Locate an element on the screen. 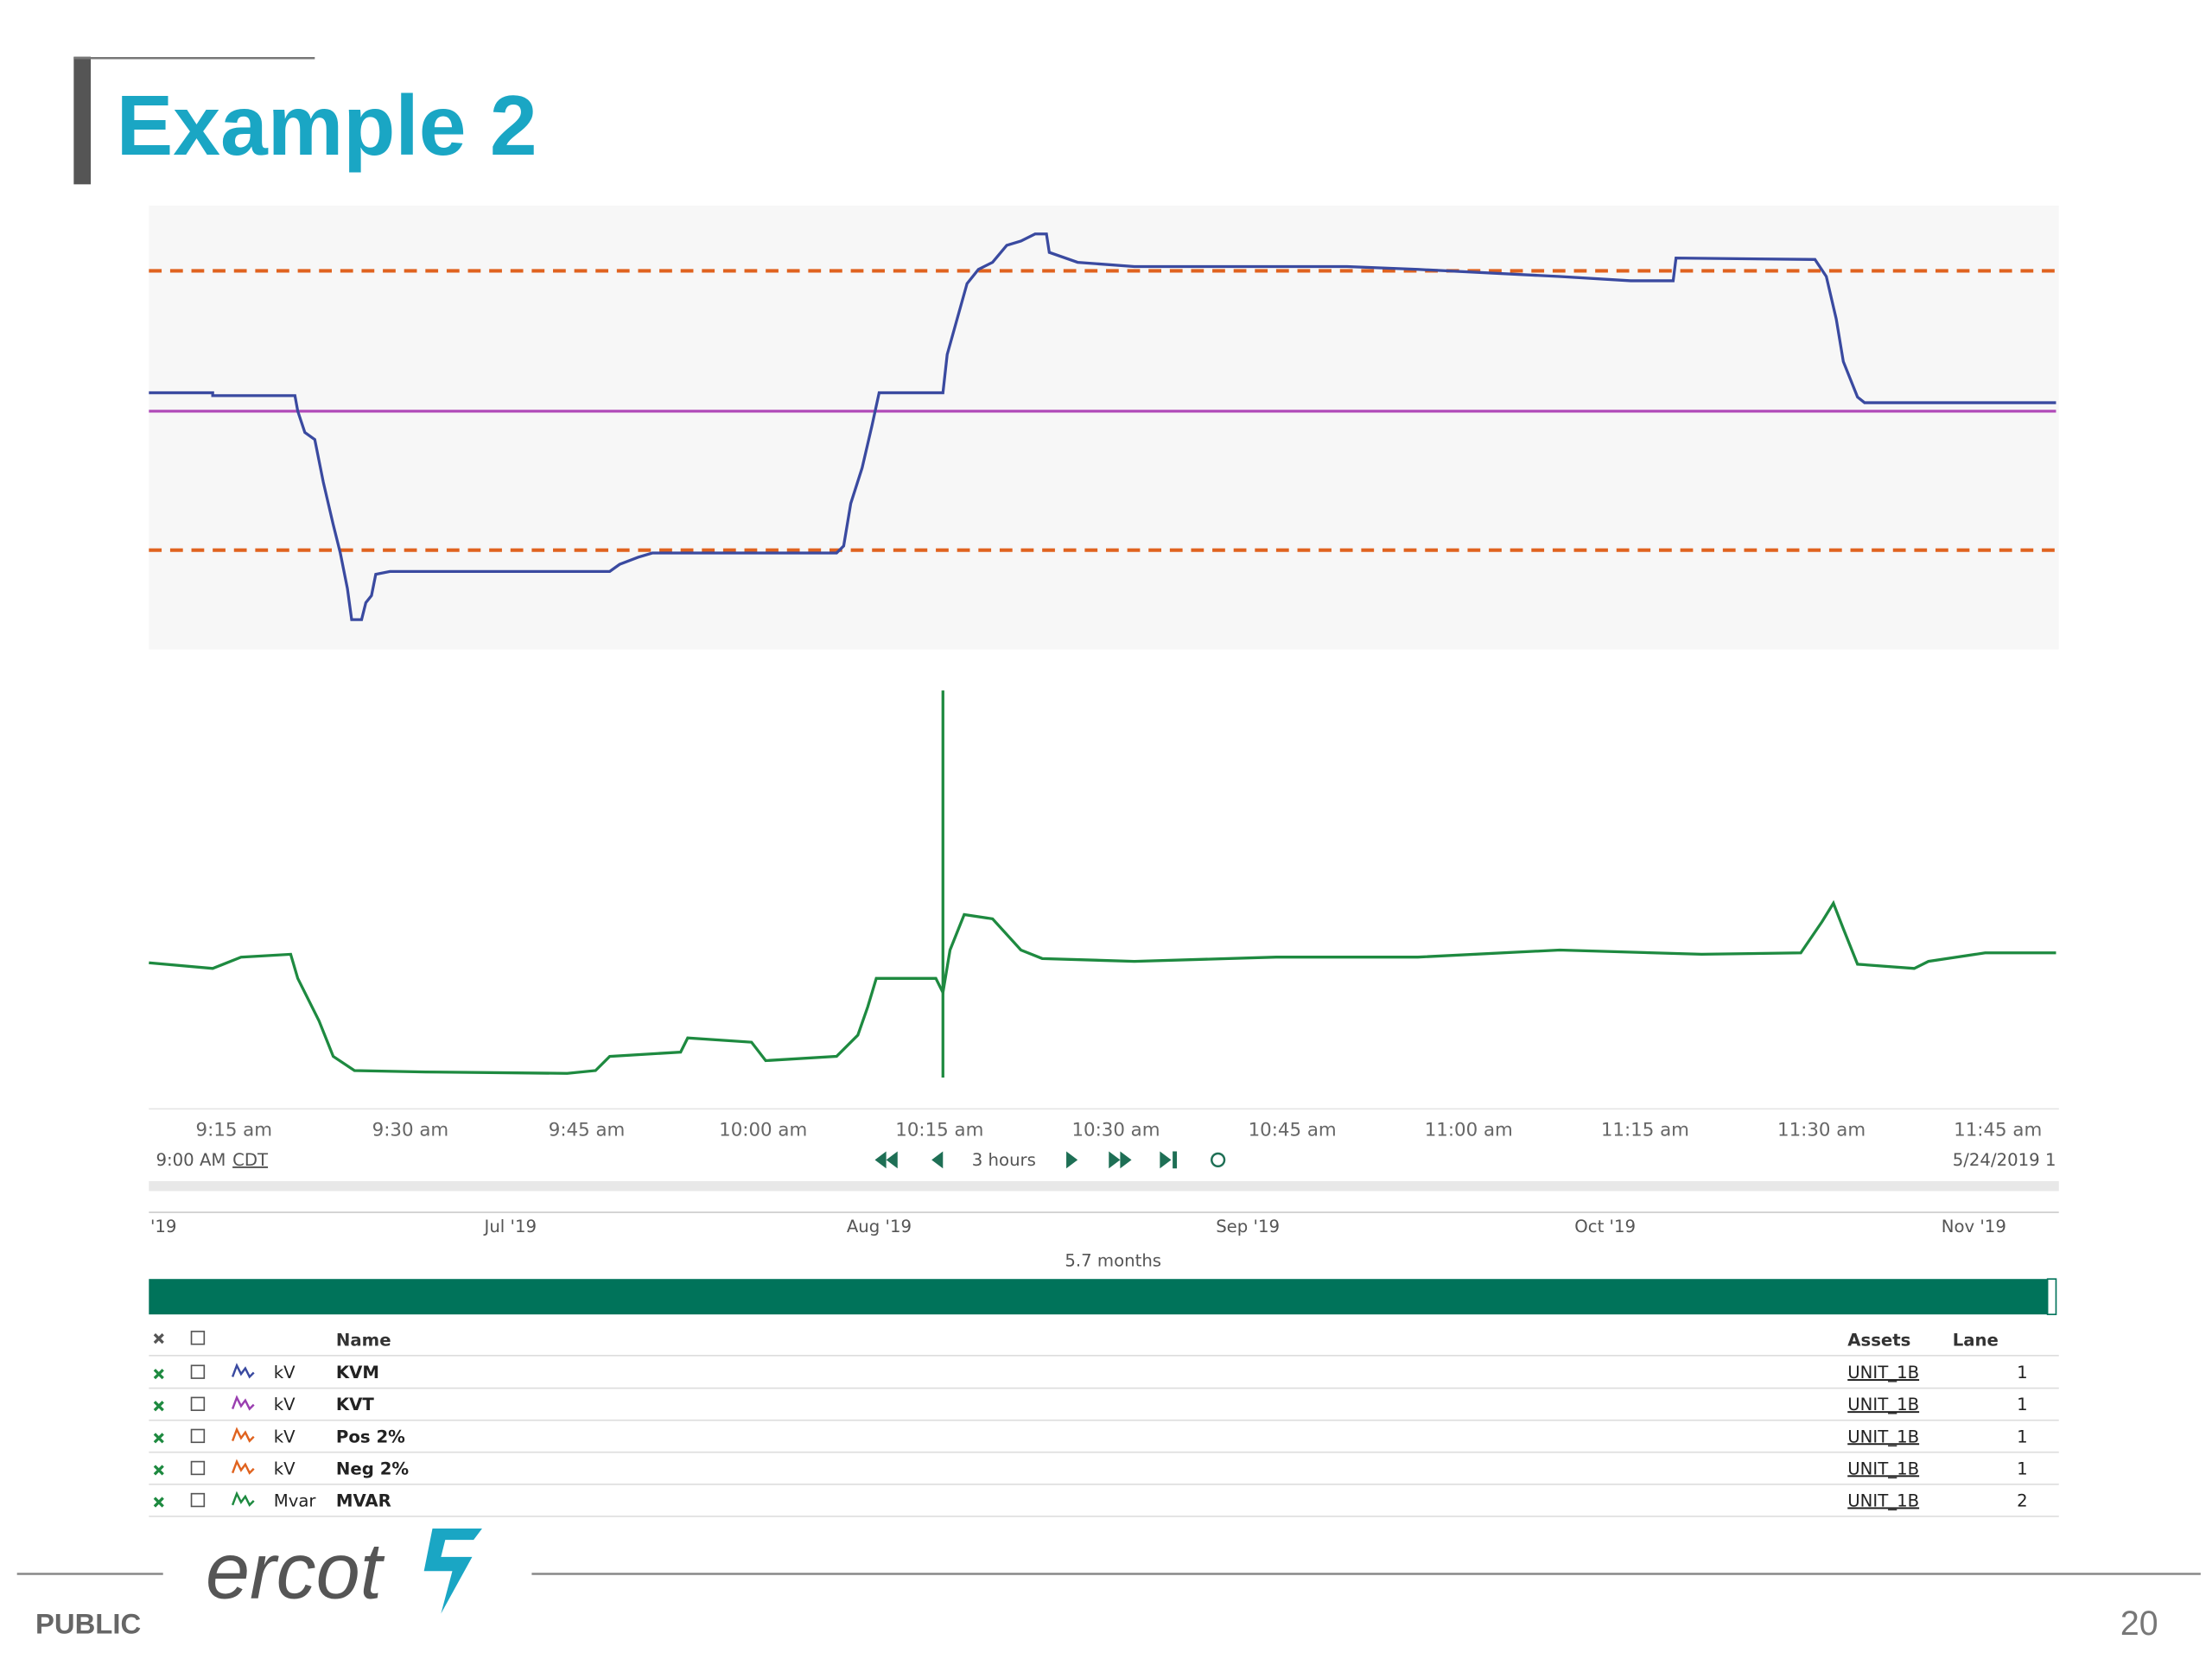 This screenshot has width=2212, height=1659. title-accent-bar is located at coordinates (82, 120).